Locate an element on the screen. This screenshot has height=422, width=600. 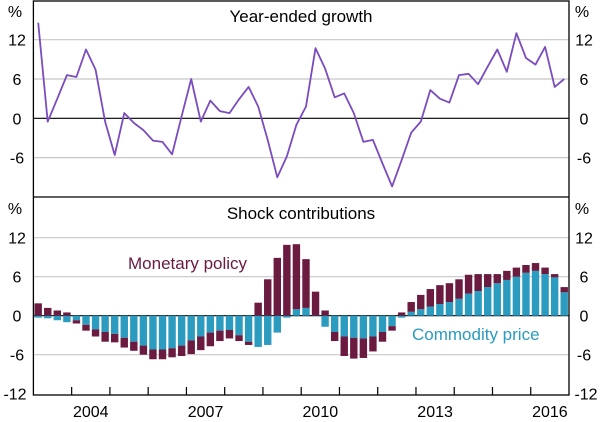
bottom-right-unit: % is located at coordinates (582, 209).